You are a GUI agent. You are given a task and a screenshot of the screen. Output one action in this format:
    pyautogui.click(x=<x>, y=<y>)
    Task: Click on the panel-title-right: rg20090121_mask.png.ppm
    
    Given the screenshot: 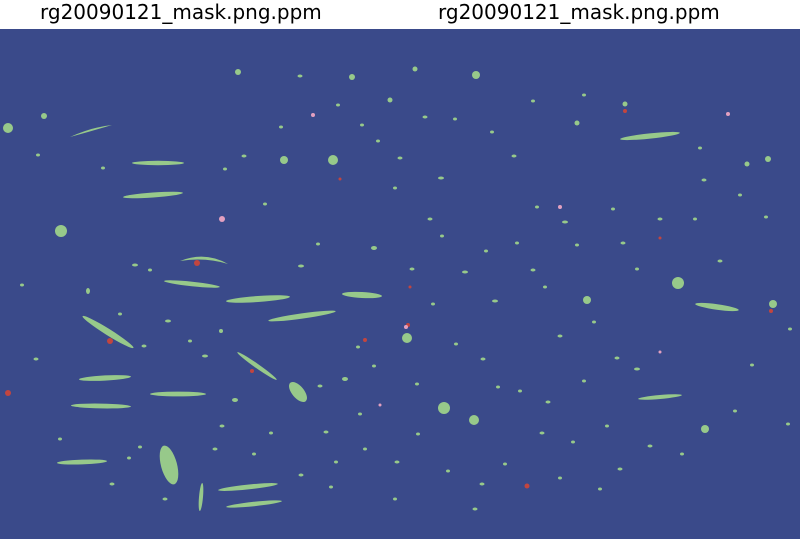 What is the action you would take?
    pyautogui.click(x=579, y=12)
    